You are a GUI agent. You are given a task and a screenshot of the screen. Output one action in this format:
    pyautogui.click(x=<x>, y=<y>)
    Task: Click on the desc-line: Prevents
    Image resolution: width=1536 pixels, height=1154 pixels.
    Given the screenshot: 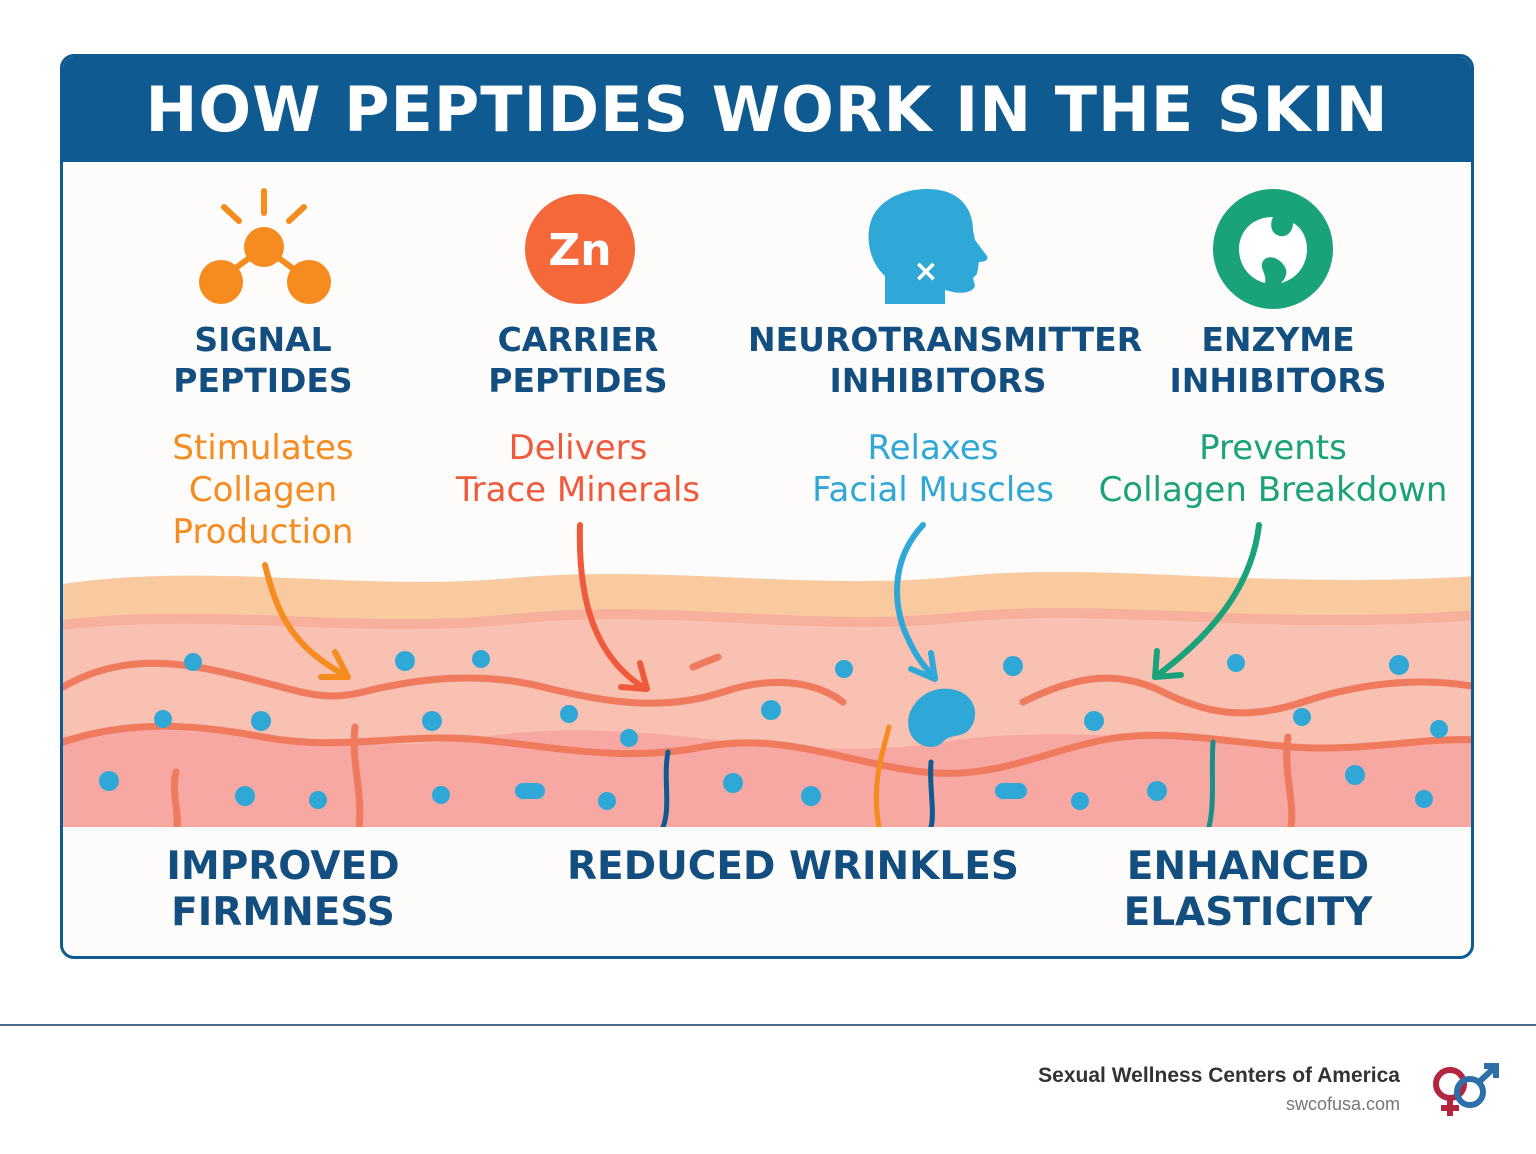 What is the action you would take?
    pyautogui.click(x=1273, y=448)
    